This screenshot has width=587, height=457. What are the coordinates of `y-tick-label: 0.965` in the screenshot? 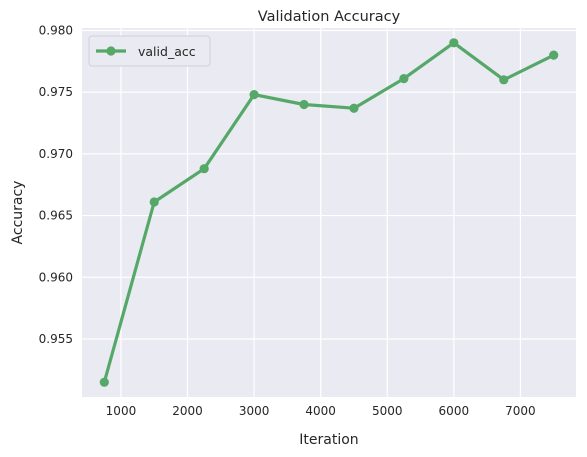 It's located at (56, 216).